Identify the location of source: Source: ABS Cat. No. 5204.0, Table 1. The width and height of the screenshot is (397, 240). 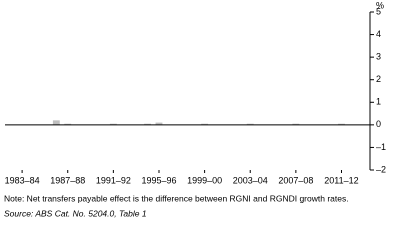
(75, 213).